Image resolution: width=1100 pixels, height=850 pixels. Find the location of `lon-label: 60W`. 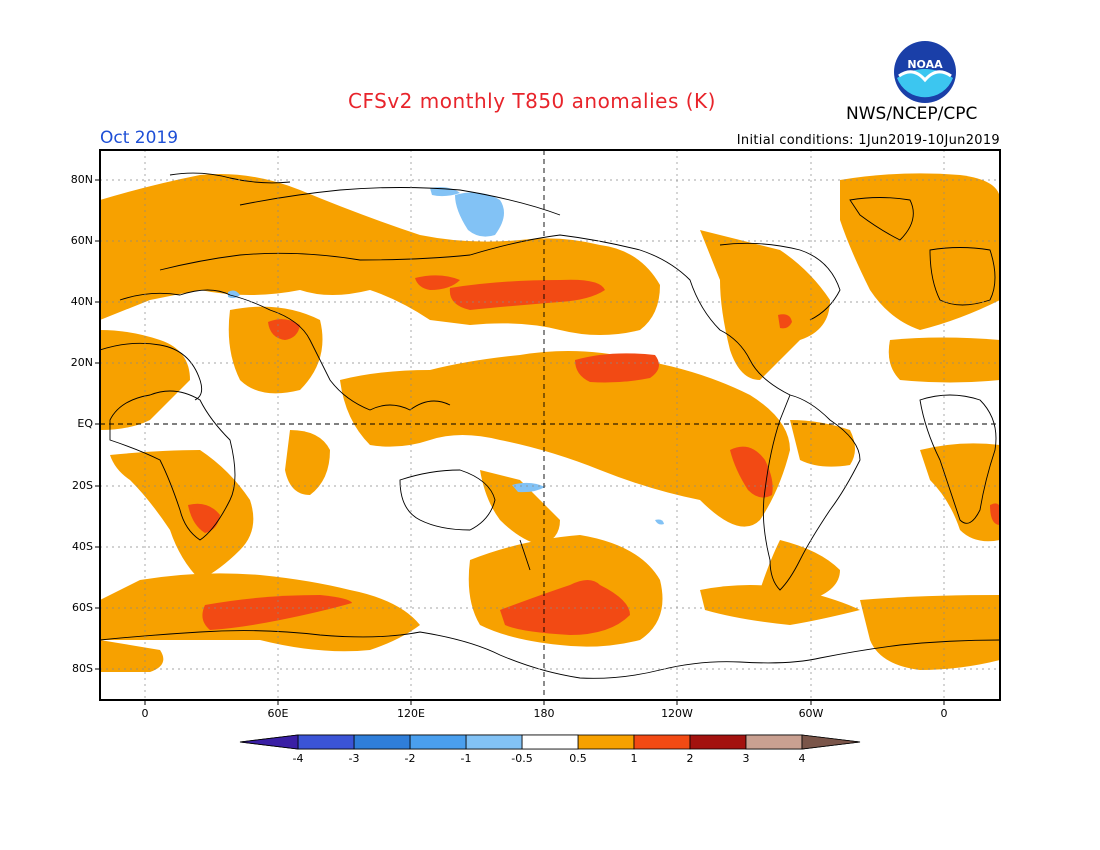

lon-label: 60W is located at coordinates (811, 713).